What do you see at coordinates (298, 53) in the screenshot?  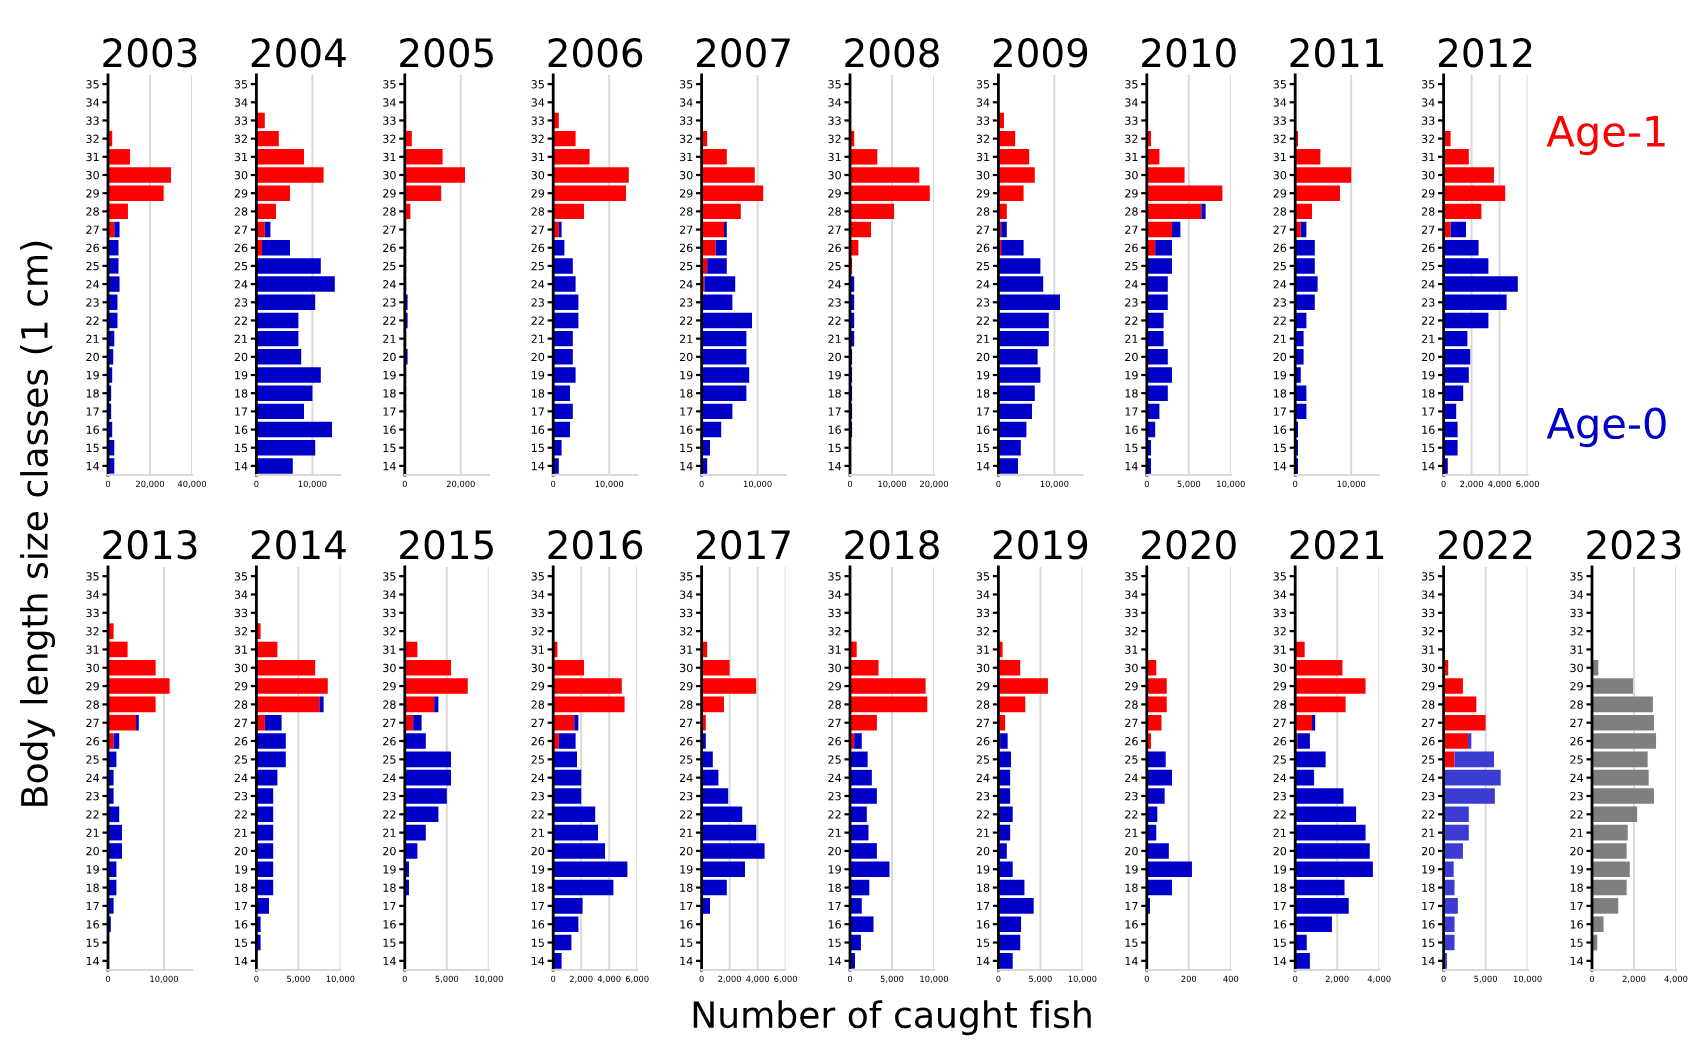 I see `chart-title: 2004` at bounding box center [298, 53].